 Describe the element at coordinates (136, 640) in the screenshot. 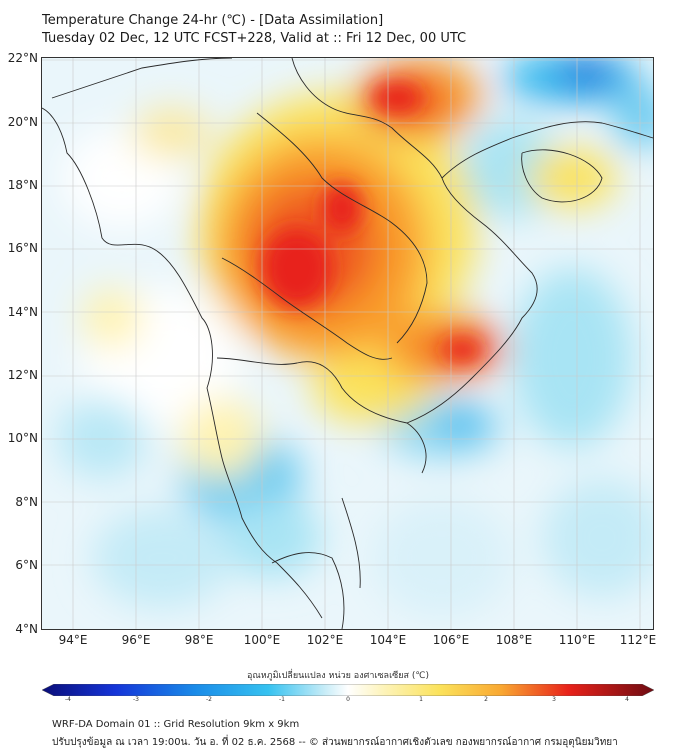

I see `lon-label-96: 96°E` at that location.